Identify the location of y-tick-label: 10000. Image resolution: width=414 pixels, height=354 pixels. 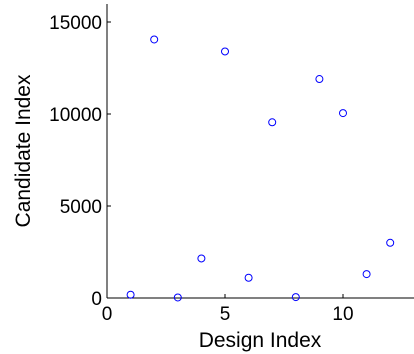
(75, 115).